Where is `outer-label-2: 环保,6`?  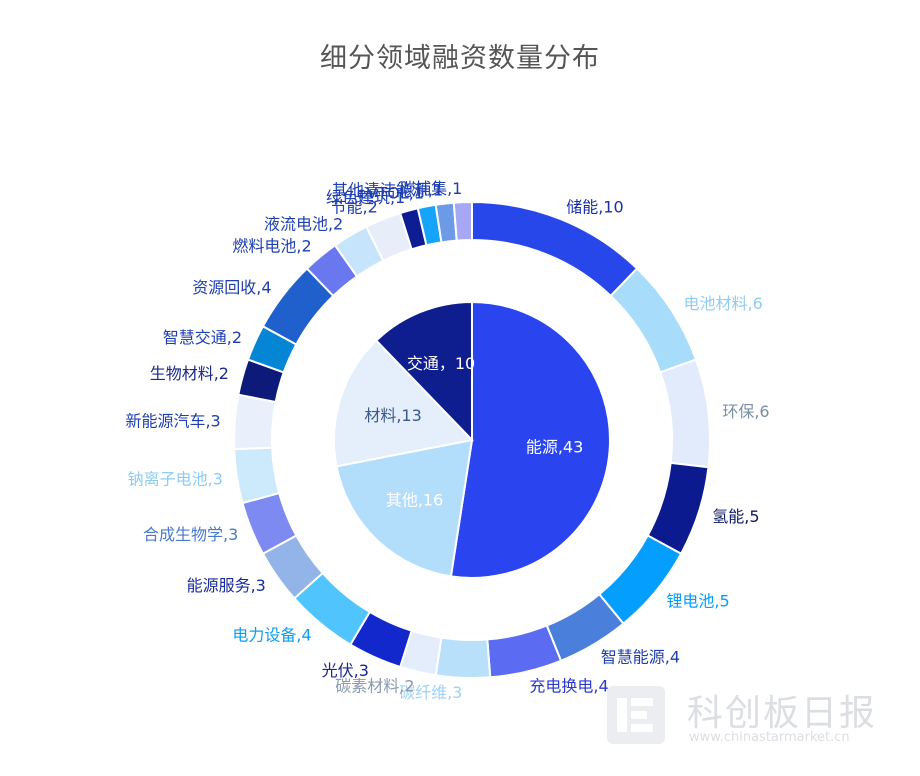 outer-label-2: 环保,6 is located at coordinates (745, 411).